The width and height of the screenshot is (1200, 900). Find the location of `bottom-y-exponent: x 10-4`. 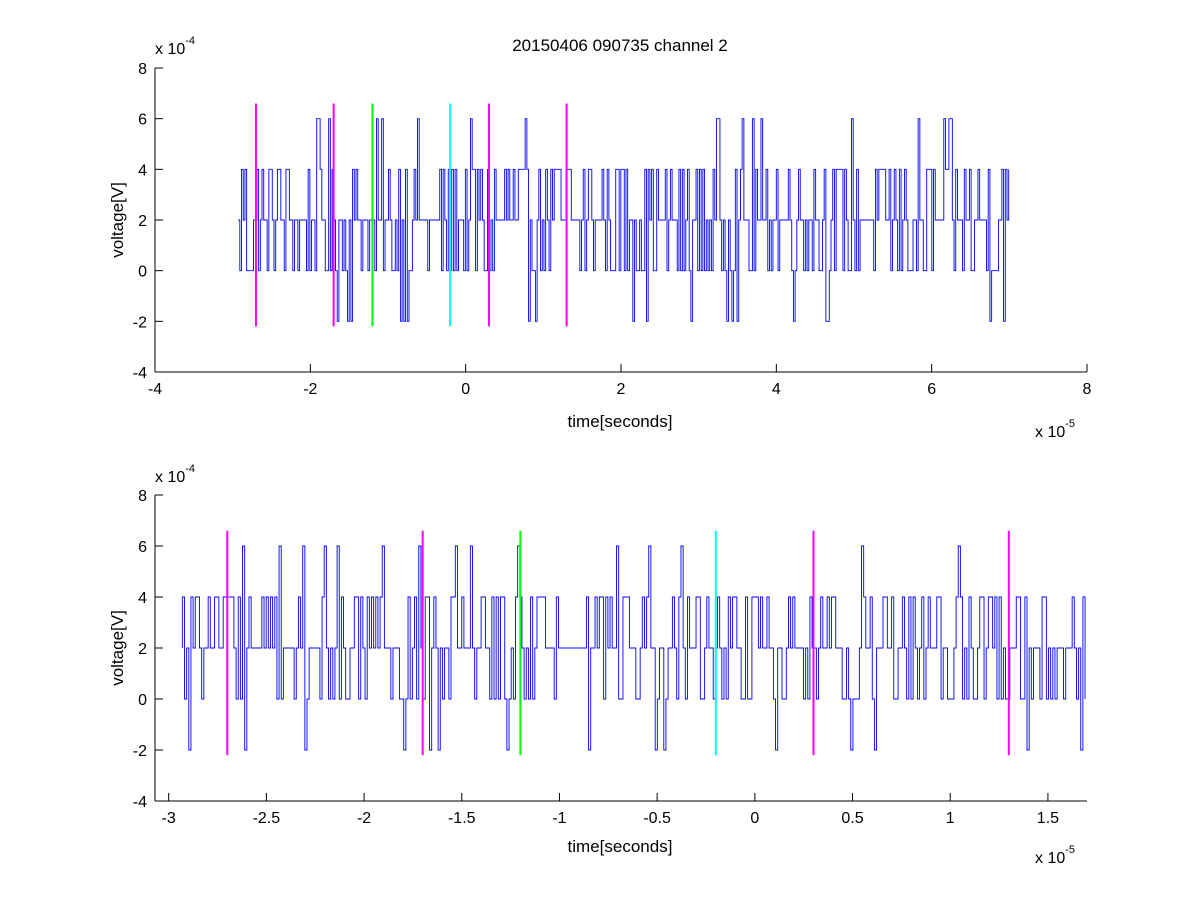

bottom-y-exponent: x 10-4 is located at coordinates (175, 474).